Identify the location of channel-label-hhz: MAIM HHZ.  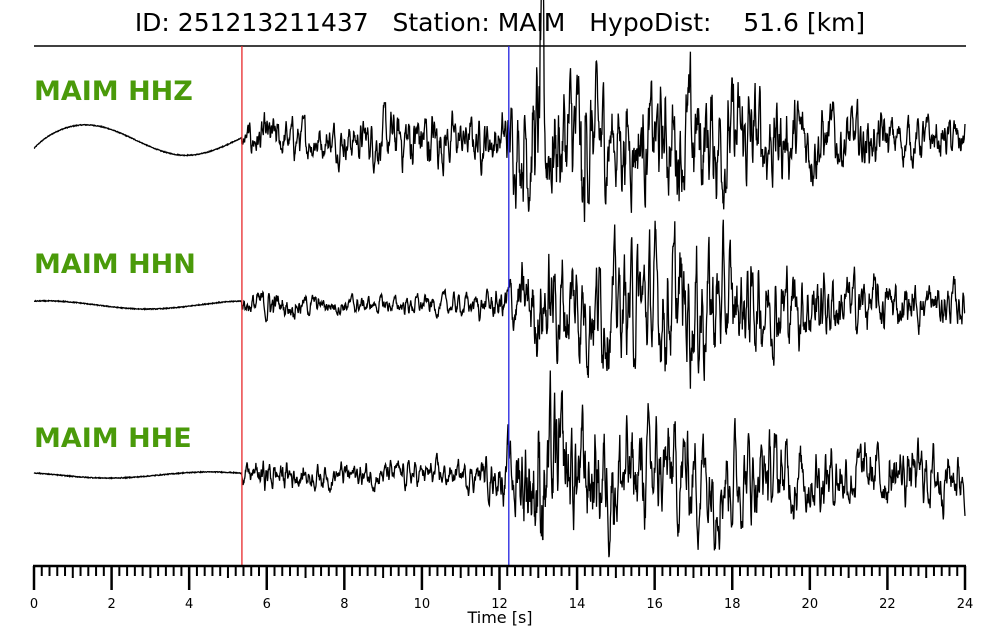
(113, 91).